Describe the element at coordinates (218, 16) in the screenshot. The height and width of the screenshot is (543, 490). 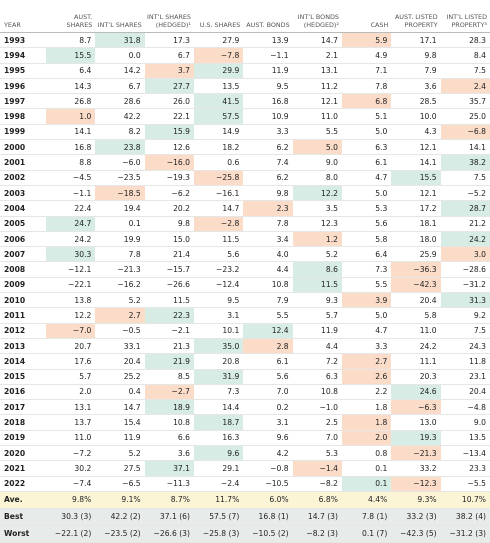
I see `column-header: U.S. SHARES` at that location.